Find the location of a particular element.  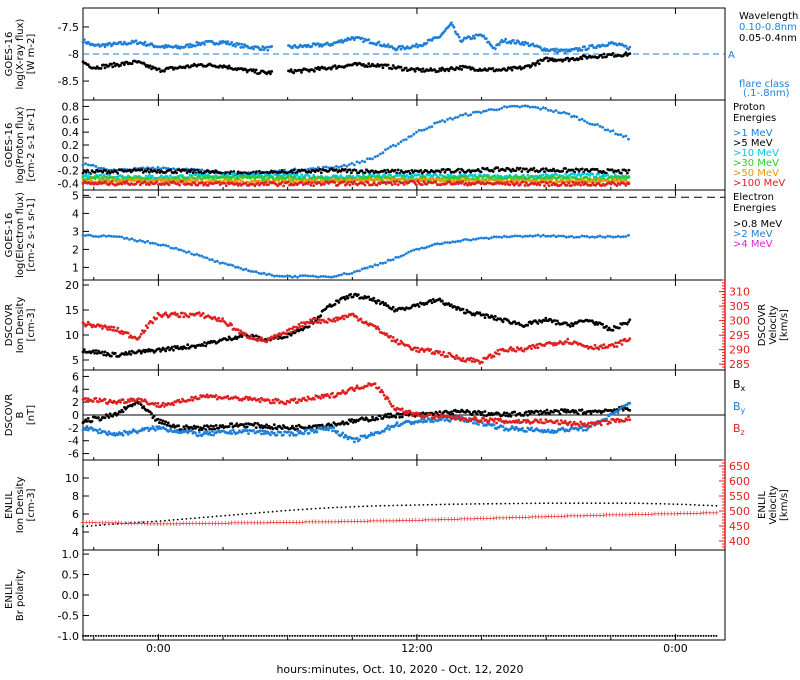

y-tick-label: 0.2 is located at coordinates (71, 145).